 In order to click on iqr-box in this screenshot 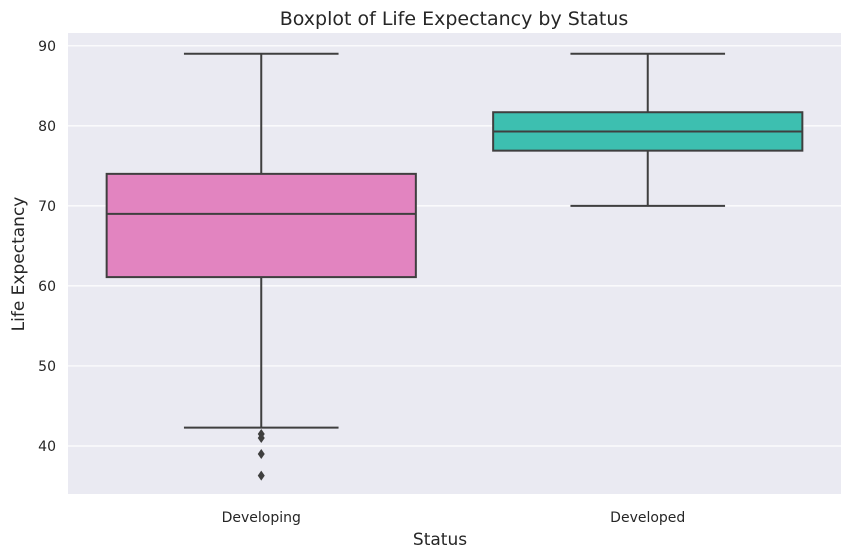, I will do `click(261, 225)`.